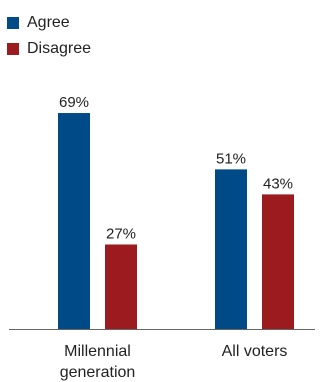 This screenshot has height=382, width=324. What do you see at coordinates (13, 23) in the screenshot?
I see `legend-swatch-agree` at bounding box center [13, 23].